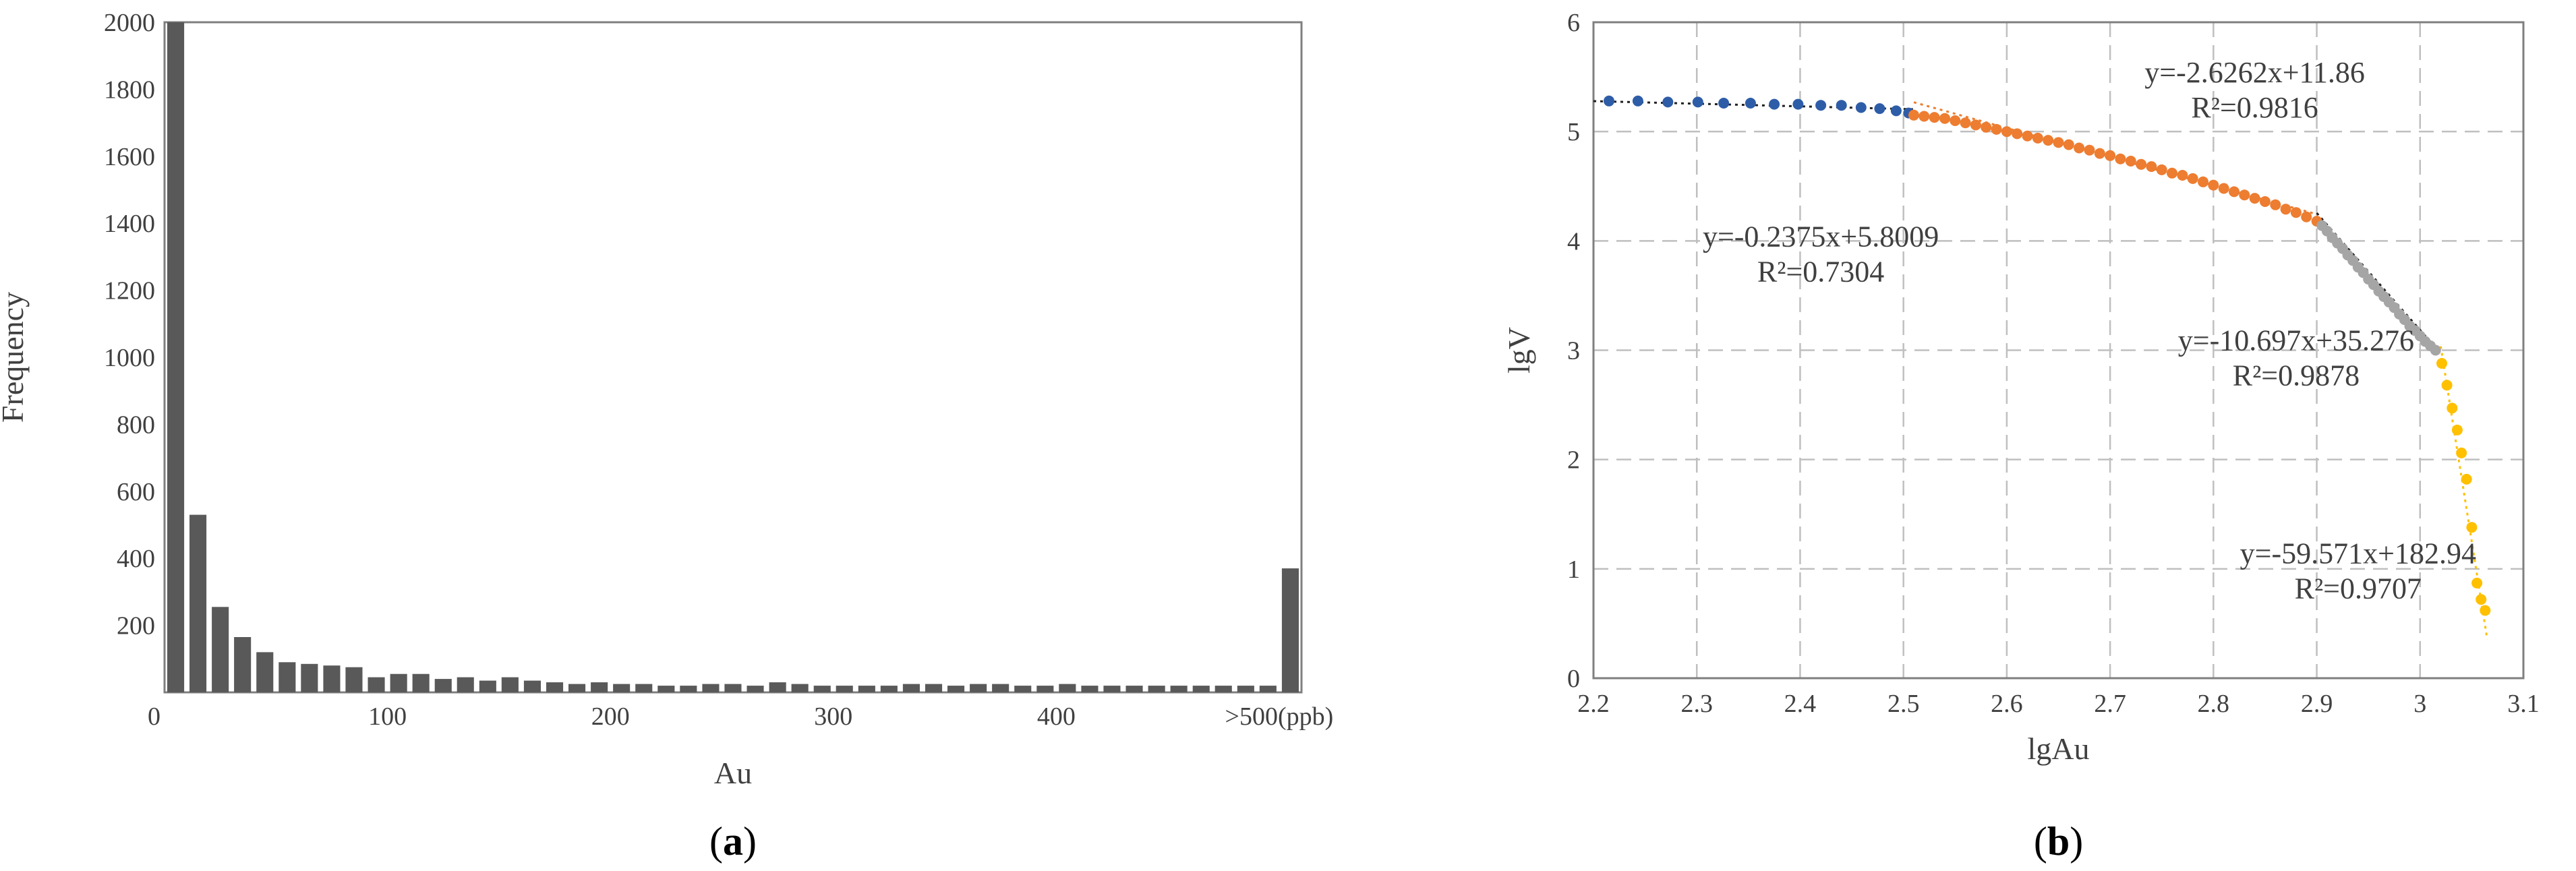  What do you see at coordinates (1821, 236) in the screenshot?
I see `trendline-equation: y=-0.2375x+5.8009` at bounding box center [1821, 236].